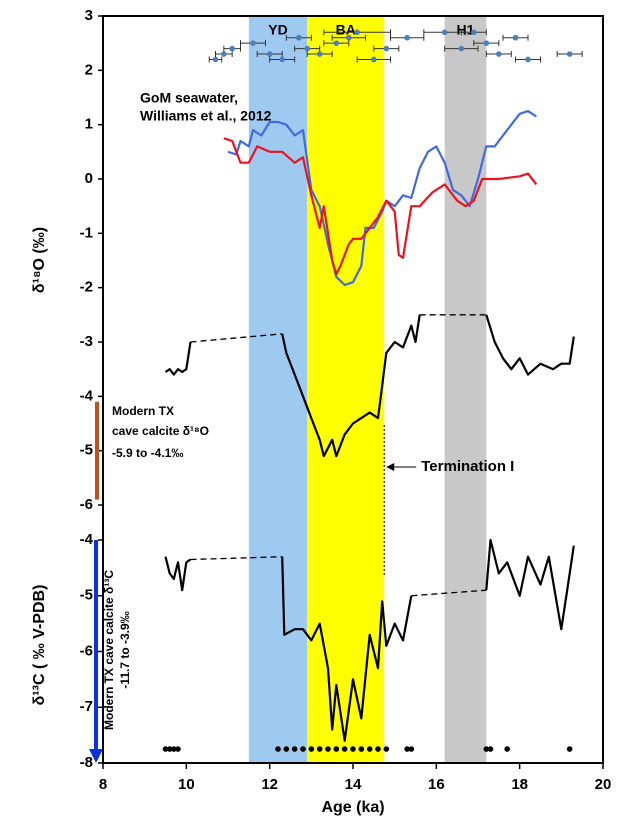 The height and width of the screenshot is (821, 622). I want to click on y-tick-label: 0, so click(89, 178).